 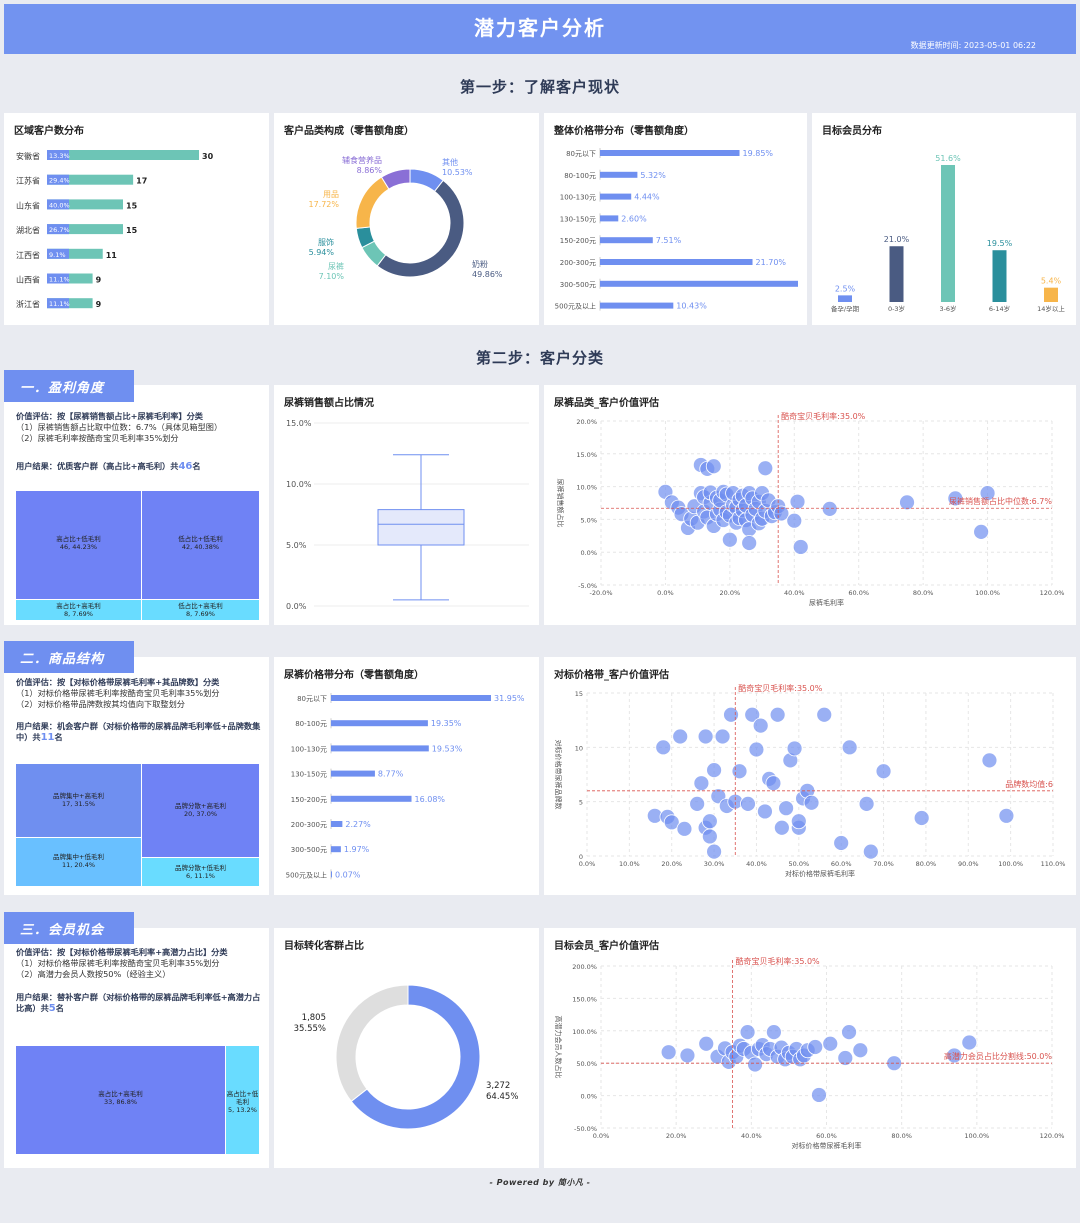 I want to click on sec1-treemap-cell: 高占比+低毛利 46, 44.23%, so click(x=78, y=545).